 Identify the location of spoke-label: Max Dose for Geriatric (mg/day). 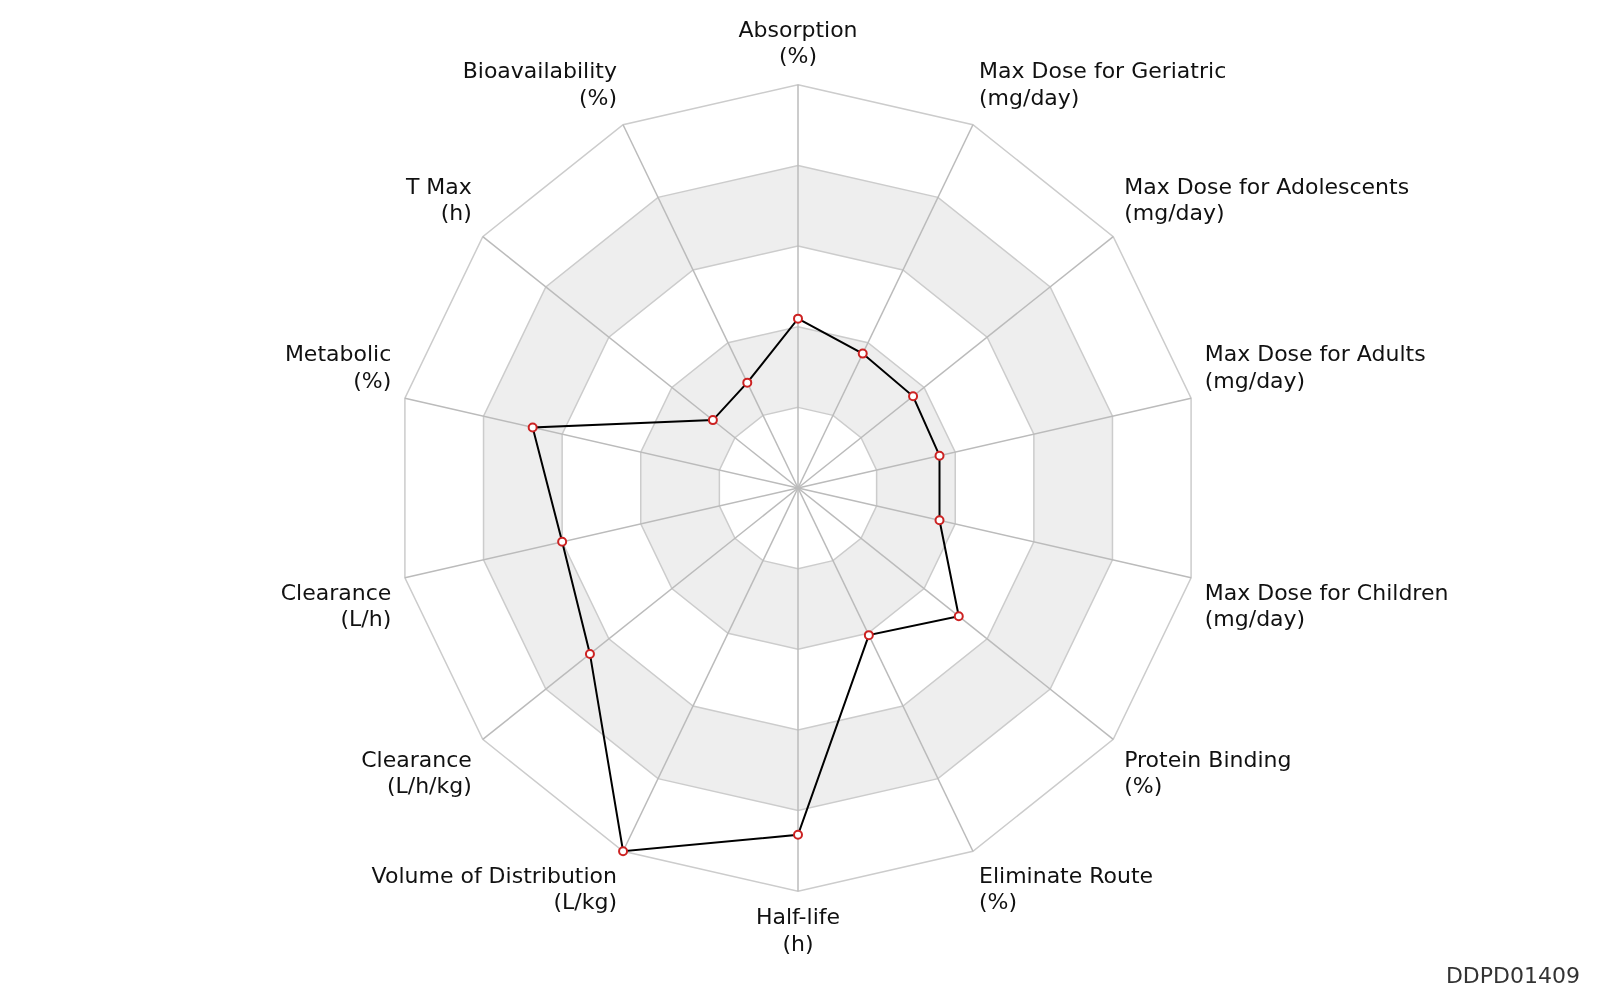
(1103, 84).